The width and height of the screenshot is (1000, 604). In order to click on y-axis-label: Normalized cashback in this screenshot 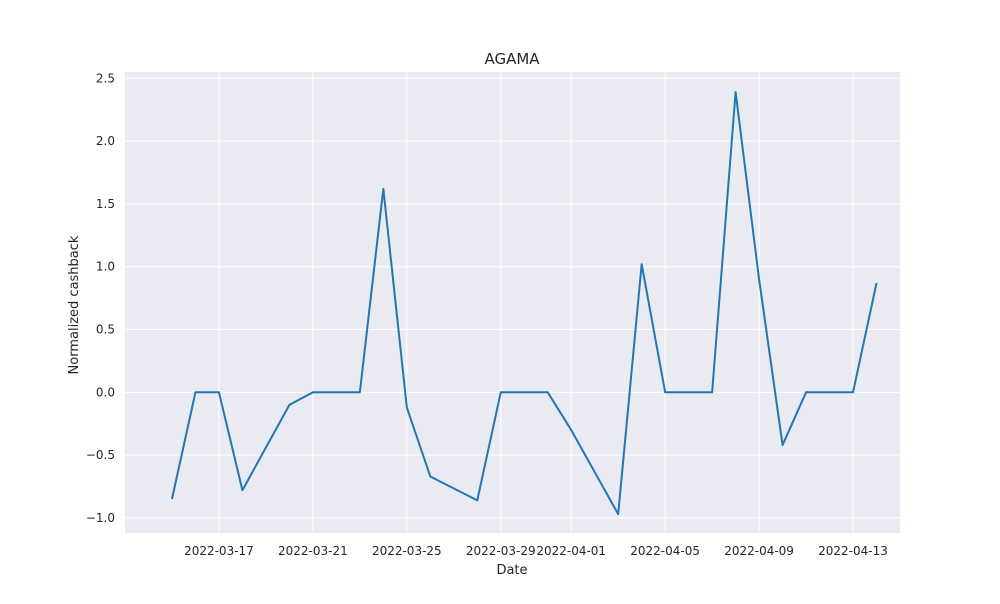, I will do `click(74, 304)`.